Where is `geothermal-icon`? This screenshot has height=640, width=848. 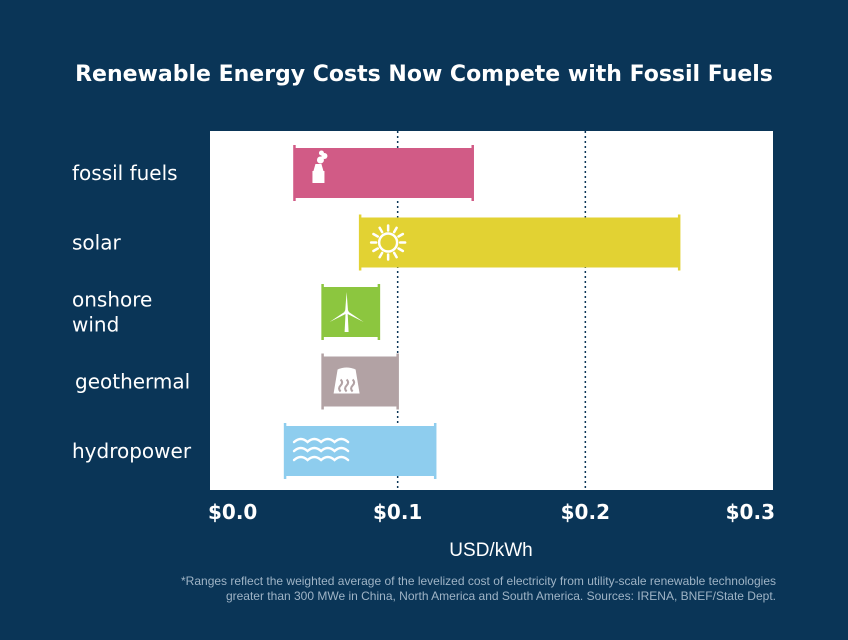 geothermal-icon is located at coordinates (346, 380).